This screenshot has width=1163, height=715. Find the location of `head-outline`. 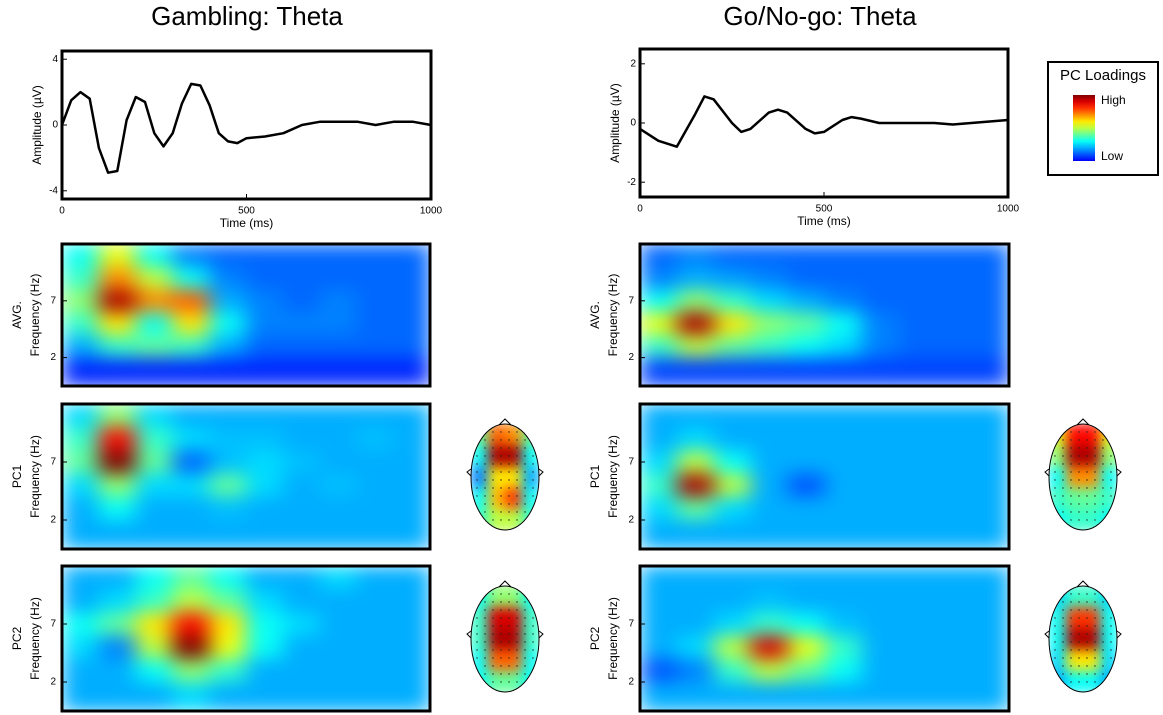

head-outline is located at coordinates (505, 639).